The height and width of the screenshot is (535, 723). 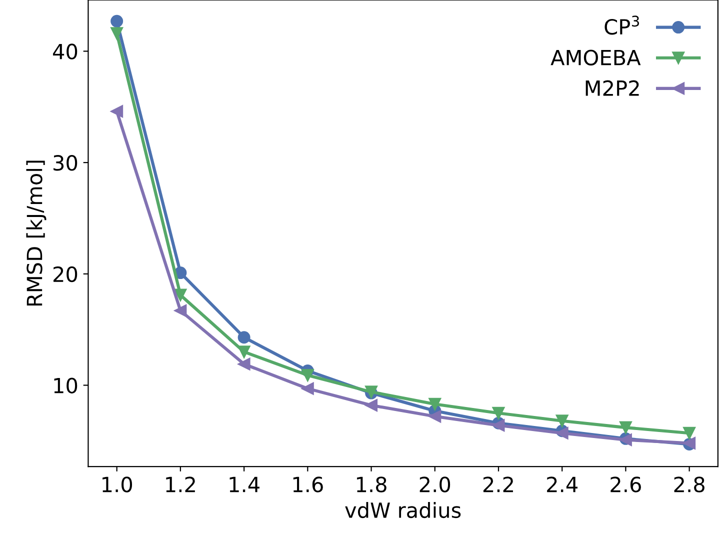 I want to click on legend-label: AMOEBA, so click(x=595, y=58).